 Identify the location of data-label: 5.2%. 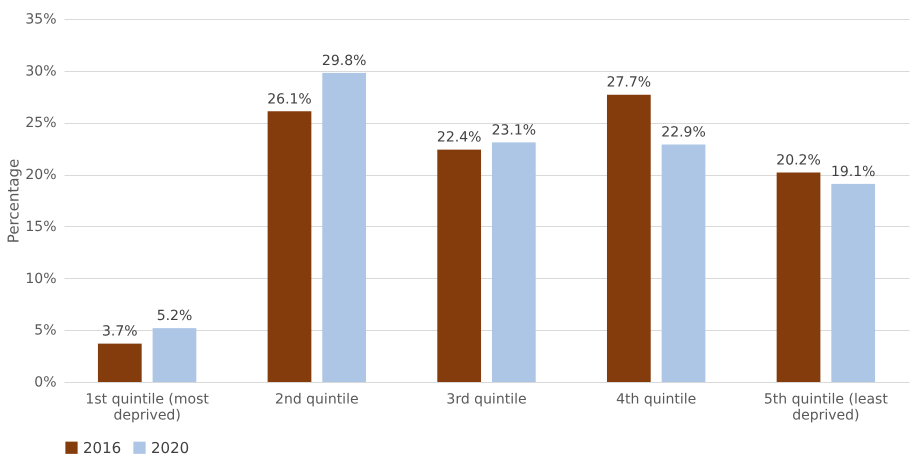
(174, 316).